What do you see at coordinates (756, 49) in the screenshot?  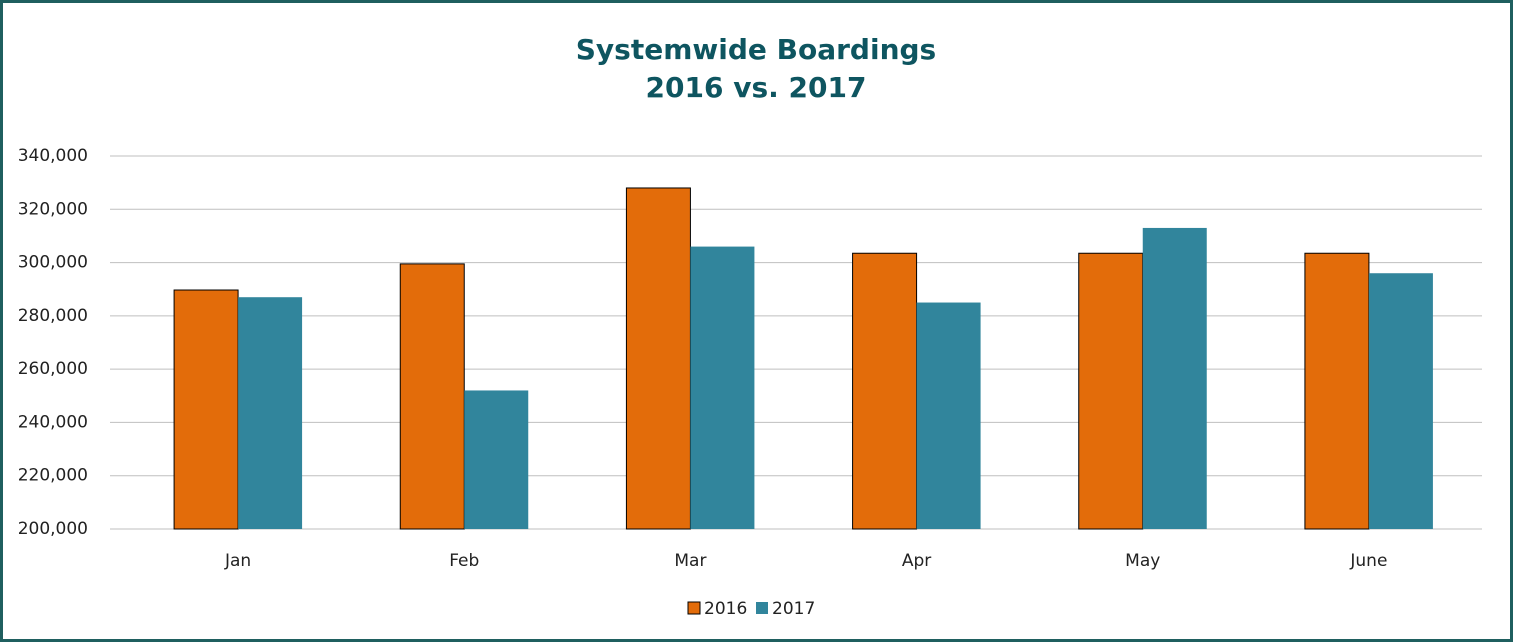 I see `chart-title: Systemwide Boardings` at bounding box center [756, 49].